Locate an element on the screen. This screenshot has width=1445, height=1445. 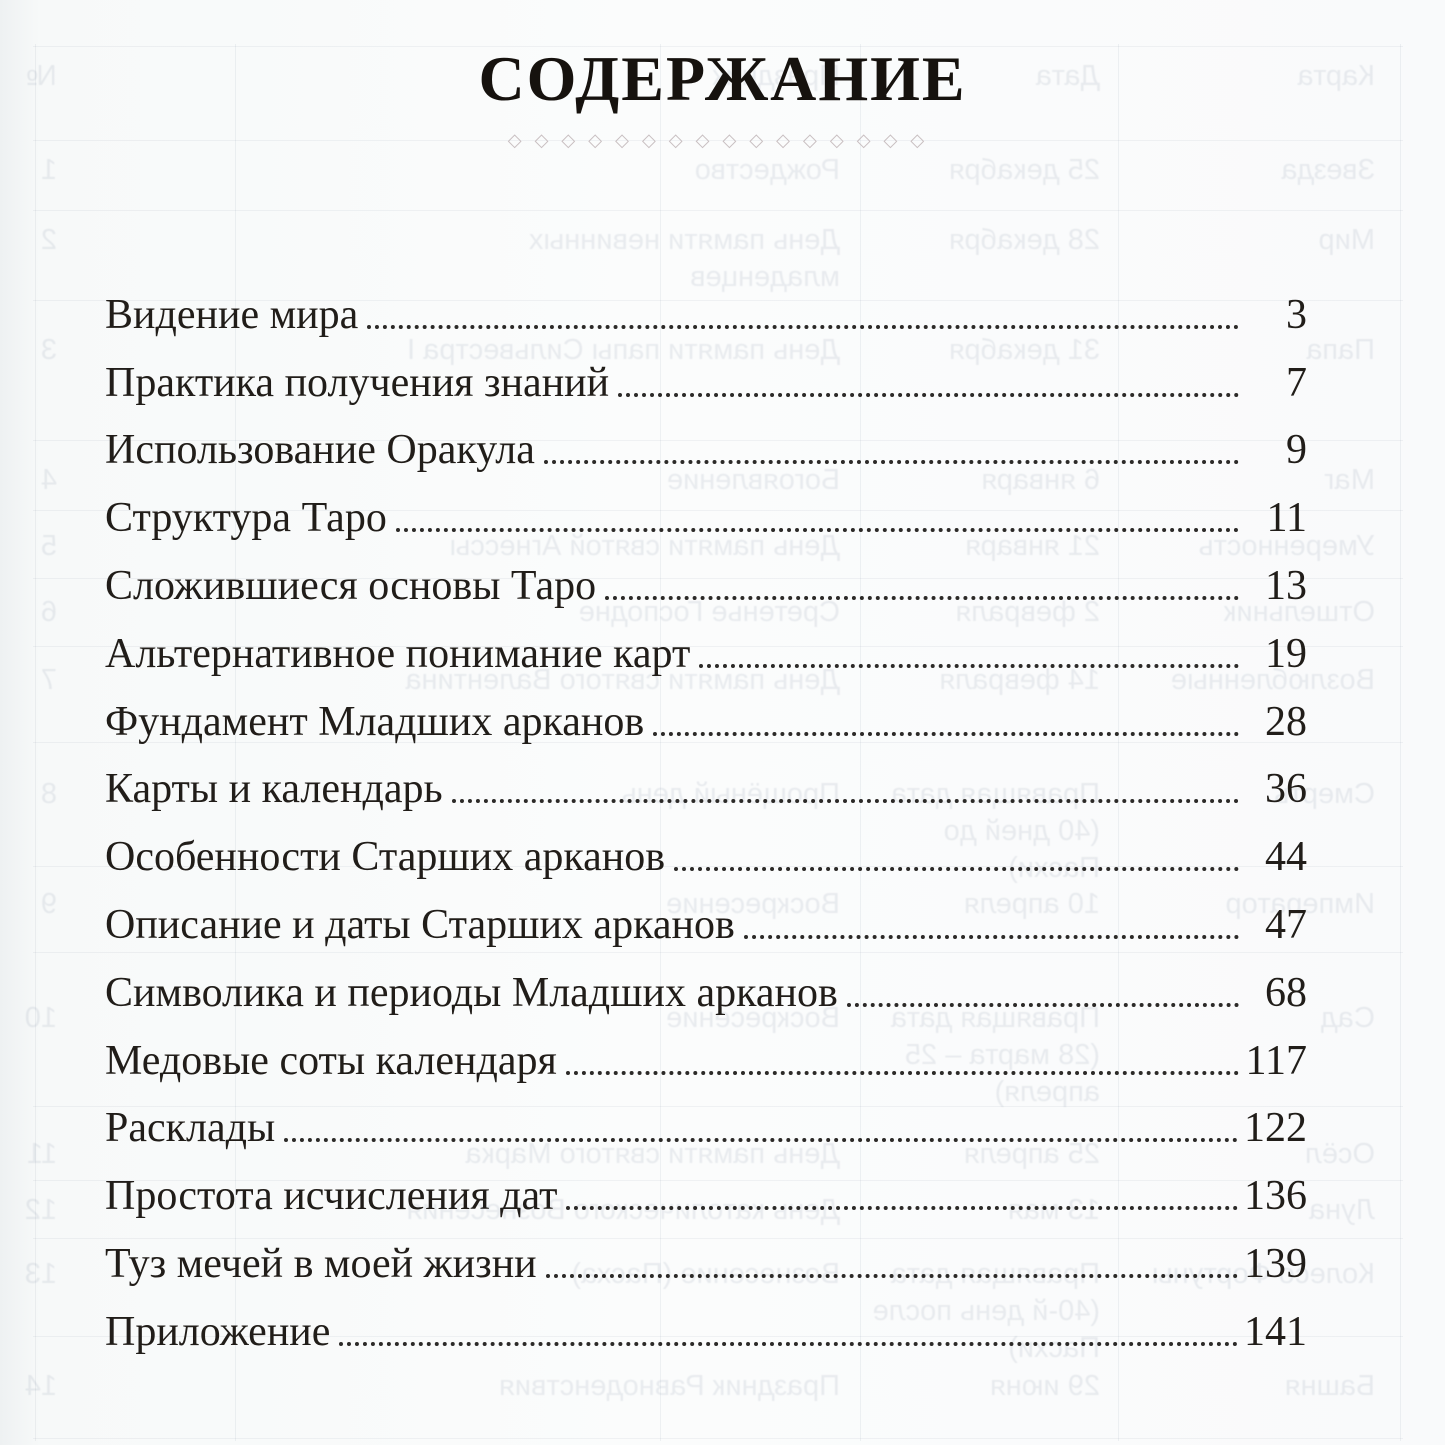
toc-entry: Видение мира 3 is located at coordinates (706, 302).